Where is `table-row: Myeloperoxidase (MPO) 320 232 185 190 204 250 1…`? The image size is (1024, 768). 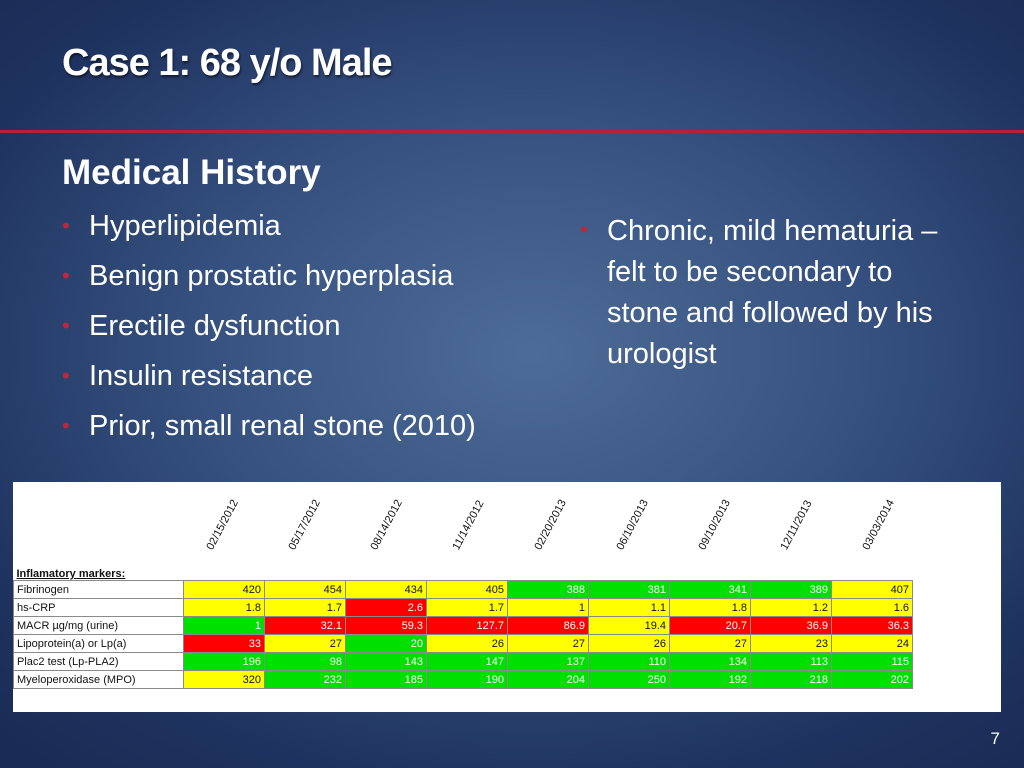
table-row: Myeloperoxidase (MPO) 320 232 185 190 204 250 1… is located at coordinates (463, 679).